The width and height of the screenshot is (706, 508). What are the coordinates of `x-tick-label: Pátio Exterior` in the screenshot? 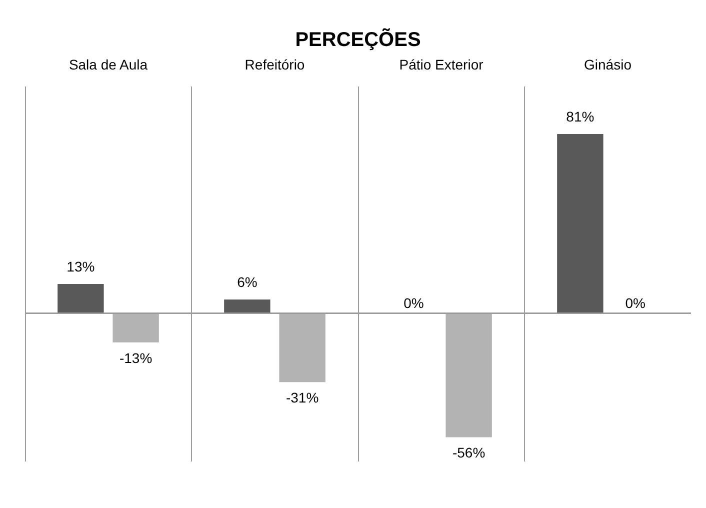 It's located at (441, 64).